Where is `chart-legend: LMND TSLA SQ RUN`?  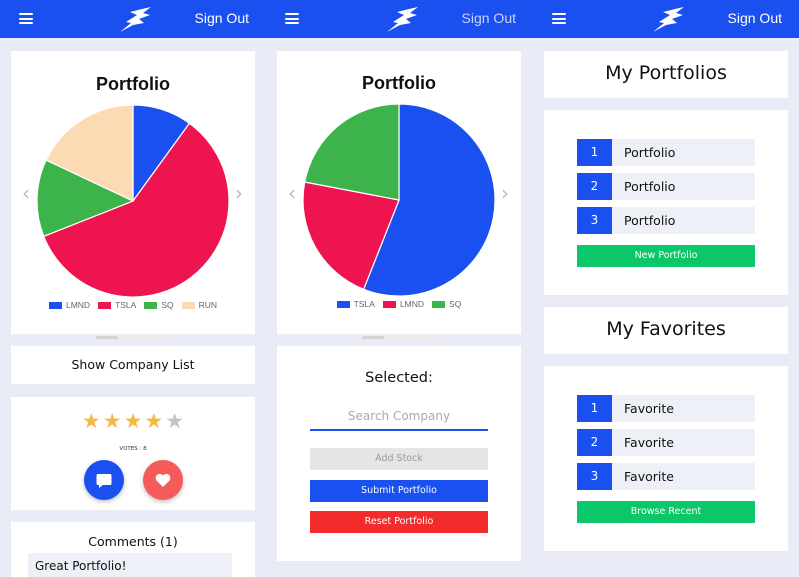 chart-legend: LMND TSLA SQ RUN is located at coordinates (133, 305).